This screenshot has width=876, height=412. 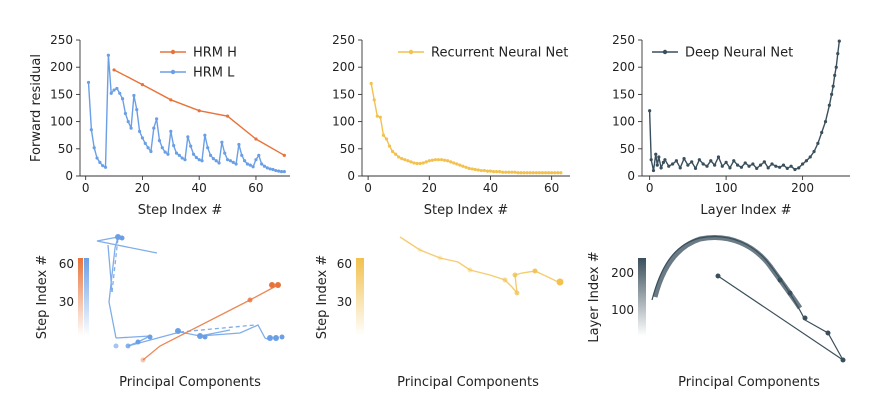 I want to click on x-tick-label: 0, so click(x=86, y=188).